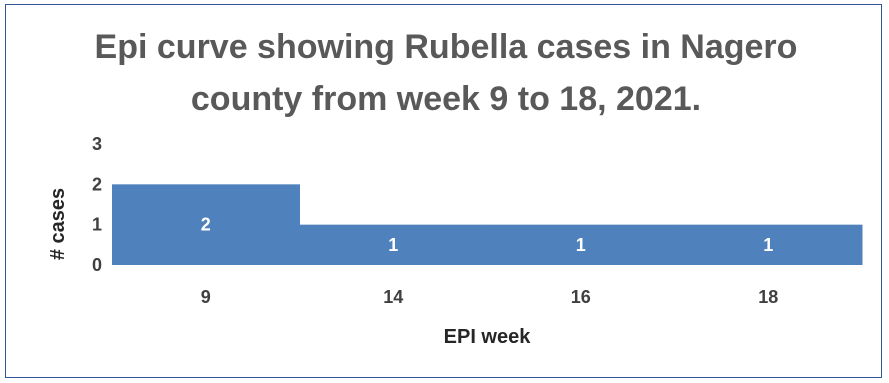 The height and width of the screenshot is (383, 889). What do you see at coordinates (206, 297) in the screenshot?
I see `x-tick-label-9: 9` at bounding box center [206, 297].